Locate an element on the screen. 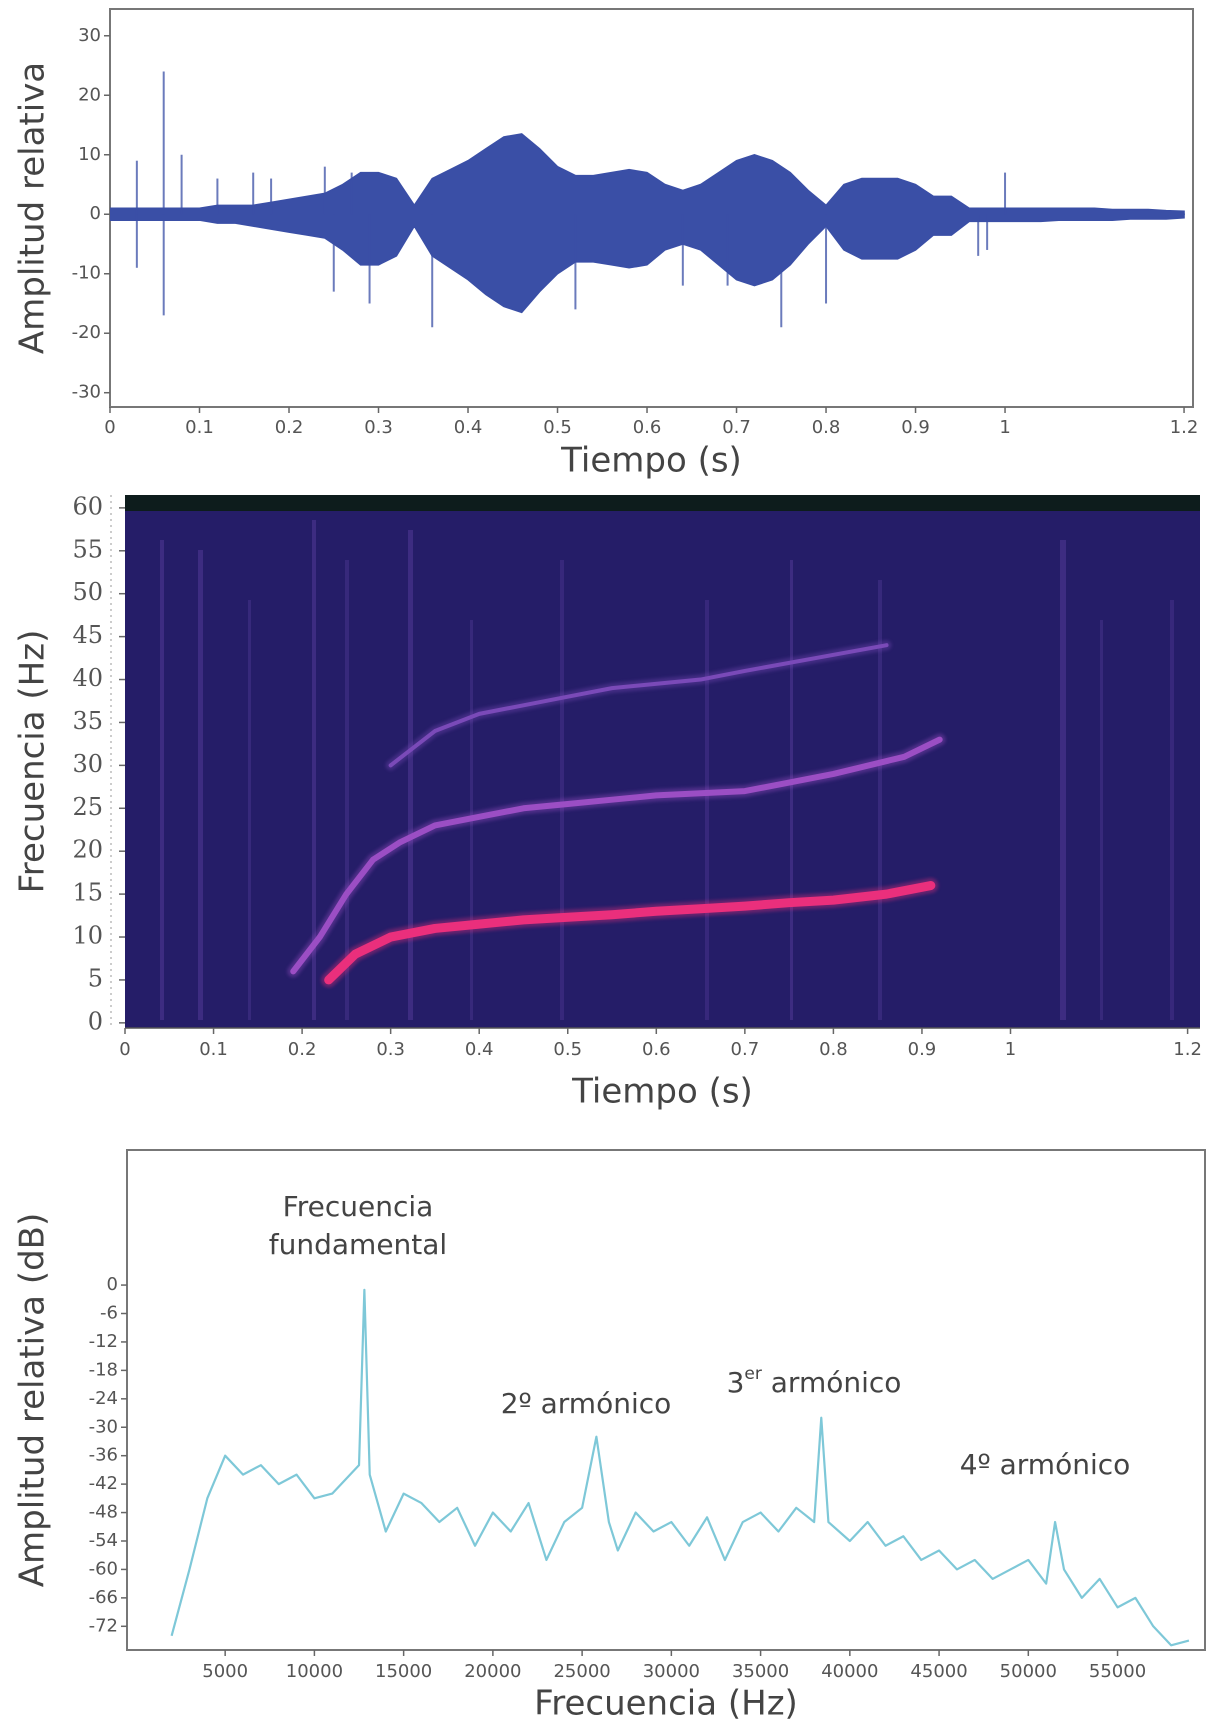 The height and width of the screenshot is (1724, 1213). y-tick-label: -42 is located at coordinates (103, 1483).